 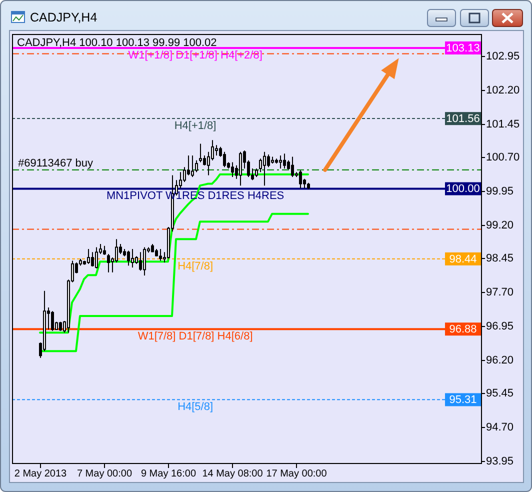 I want to click on chart-subtitle: CADJPY,H4 100.10 100.13 99.99 100.02, so click(x=117, y=42).